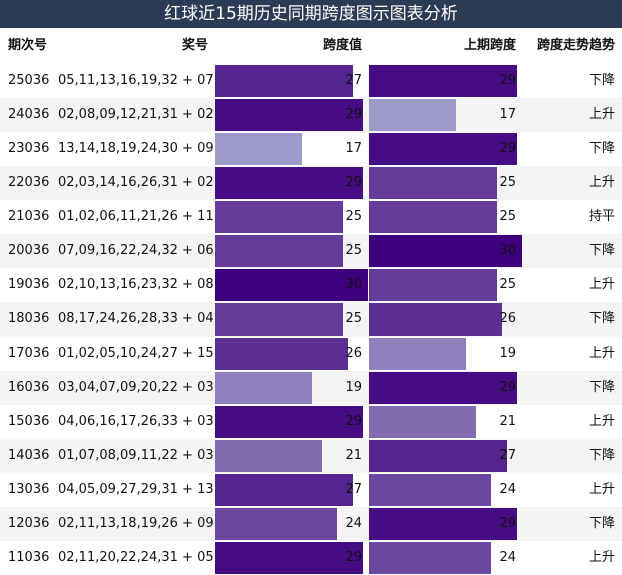 The width and height of the screenshot is (622, 575). What do you see at coordinates (575, 45) in the screenshot?
I see `column-header: 跨度走势趋势` at bounding box center [575, 45].